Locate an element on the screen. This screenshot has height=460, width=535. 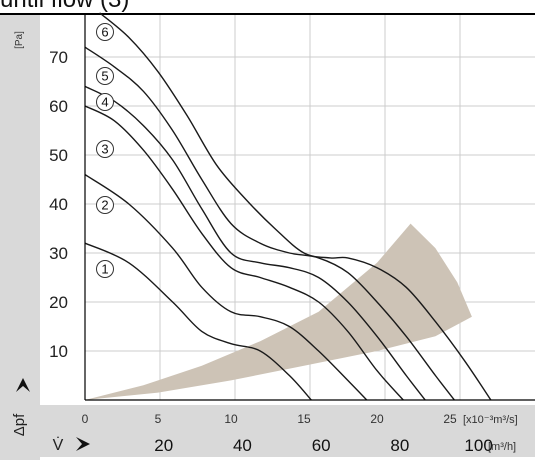
y-axis-name: Δpf is located at coordinates (19, 424).